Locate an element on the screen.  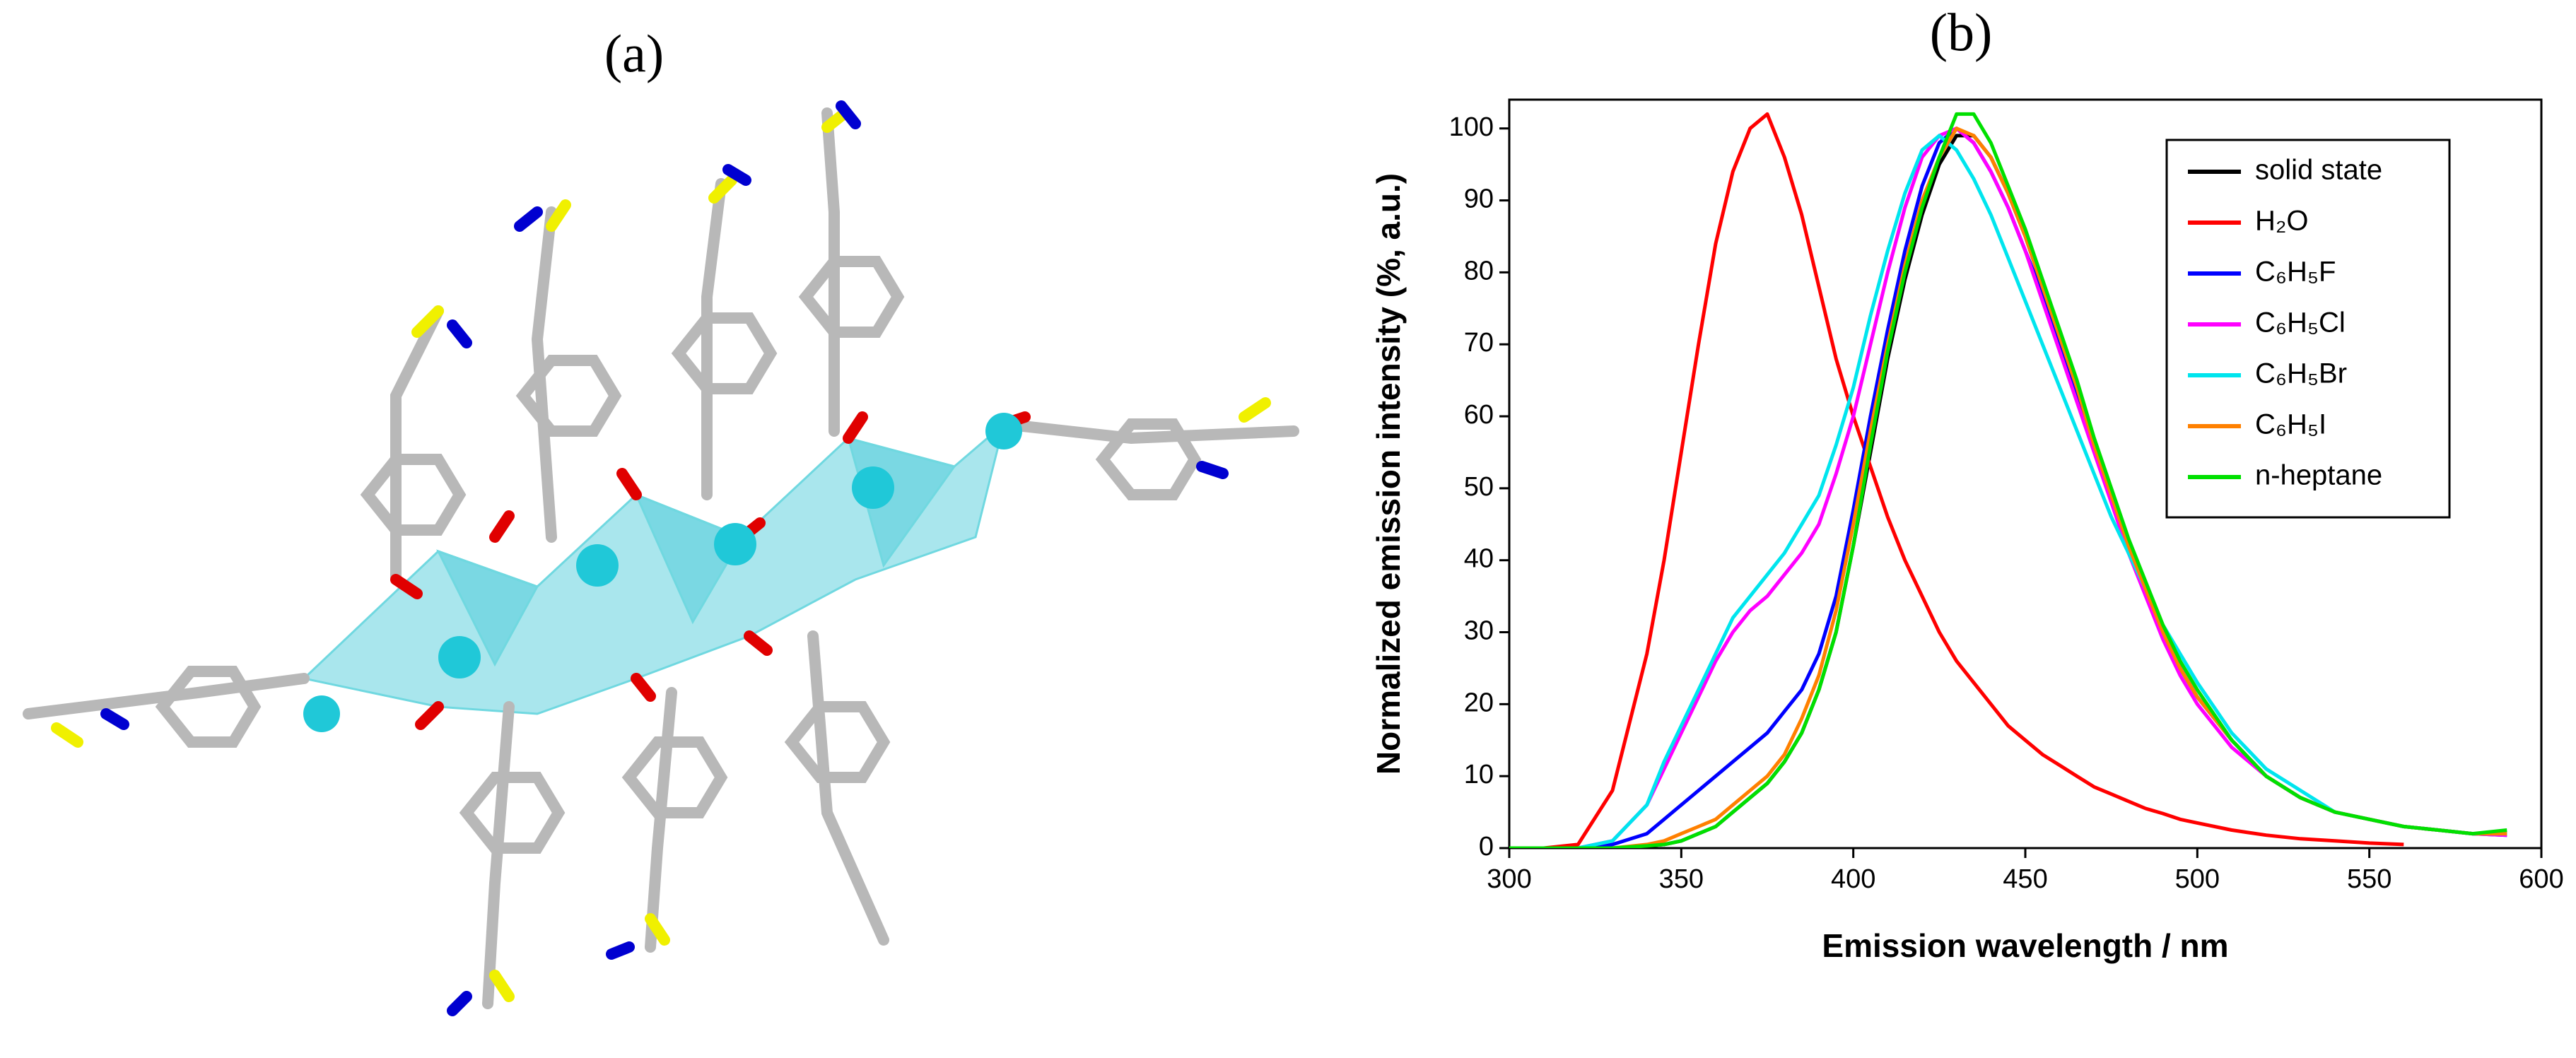
y-tick-label: 30 is located at coordinates (1479, 631).